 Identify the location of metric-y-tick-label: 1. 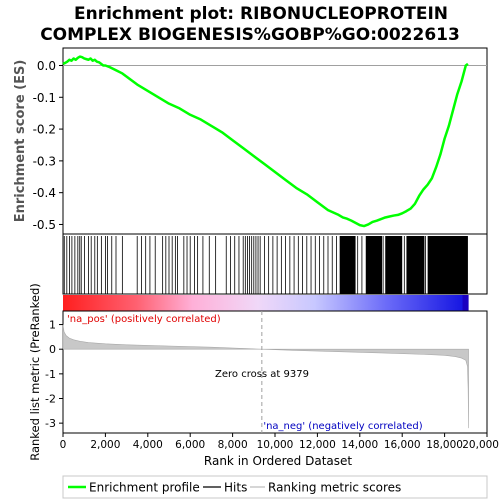
(52, 325).